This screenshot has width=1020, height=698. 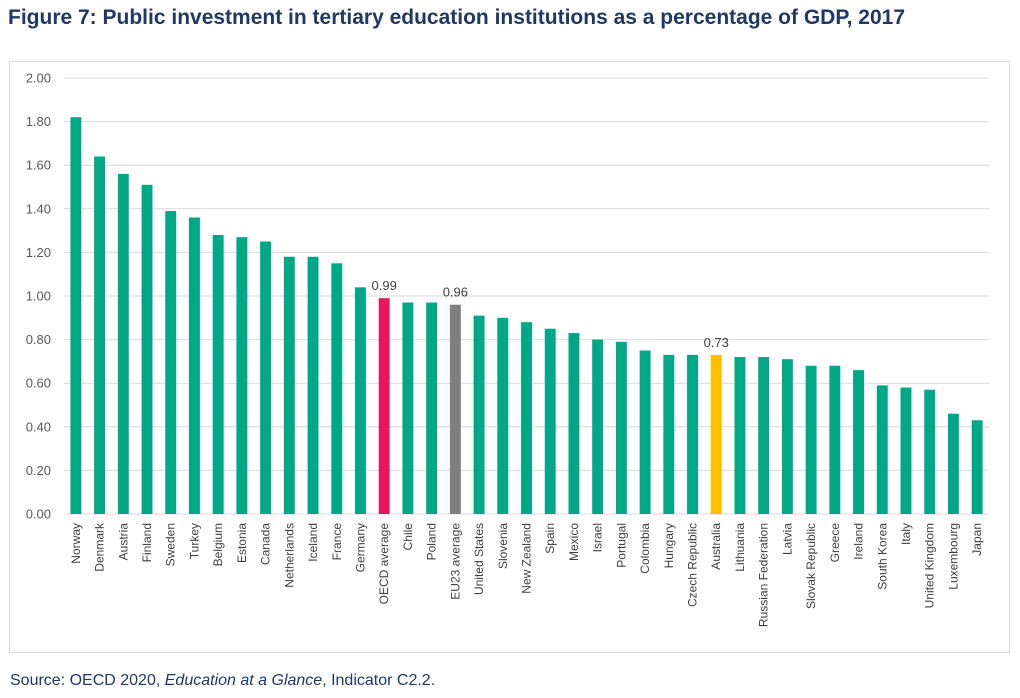 What do you see at coordinates (38, 426) in the screenshot?
I see `y-tick-label: 0.40` at bounding box center [38, 426].